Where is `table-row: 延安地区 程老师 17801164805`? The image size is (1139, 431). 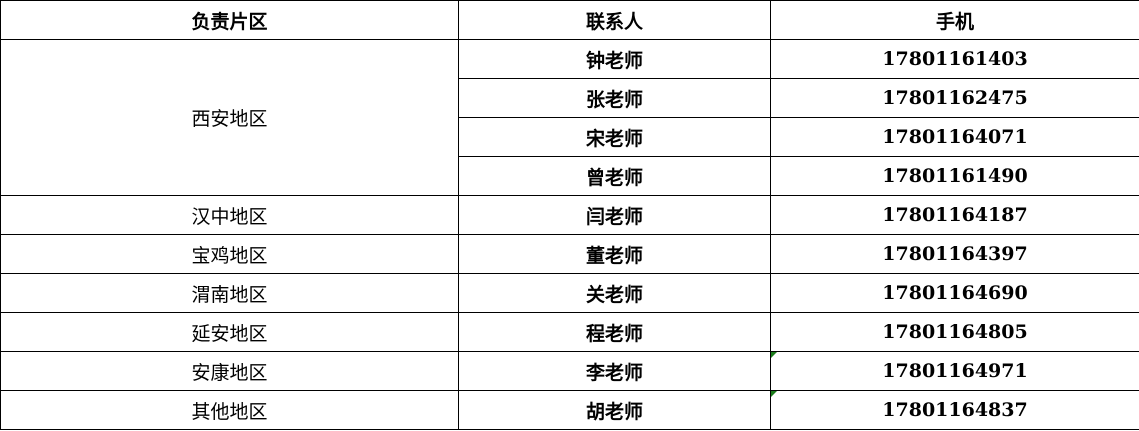
table-row: 延安地区 程老师 17801164805 is located at coordinates (569, 332).